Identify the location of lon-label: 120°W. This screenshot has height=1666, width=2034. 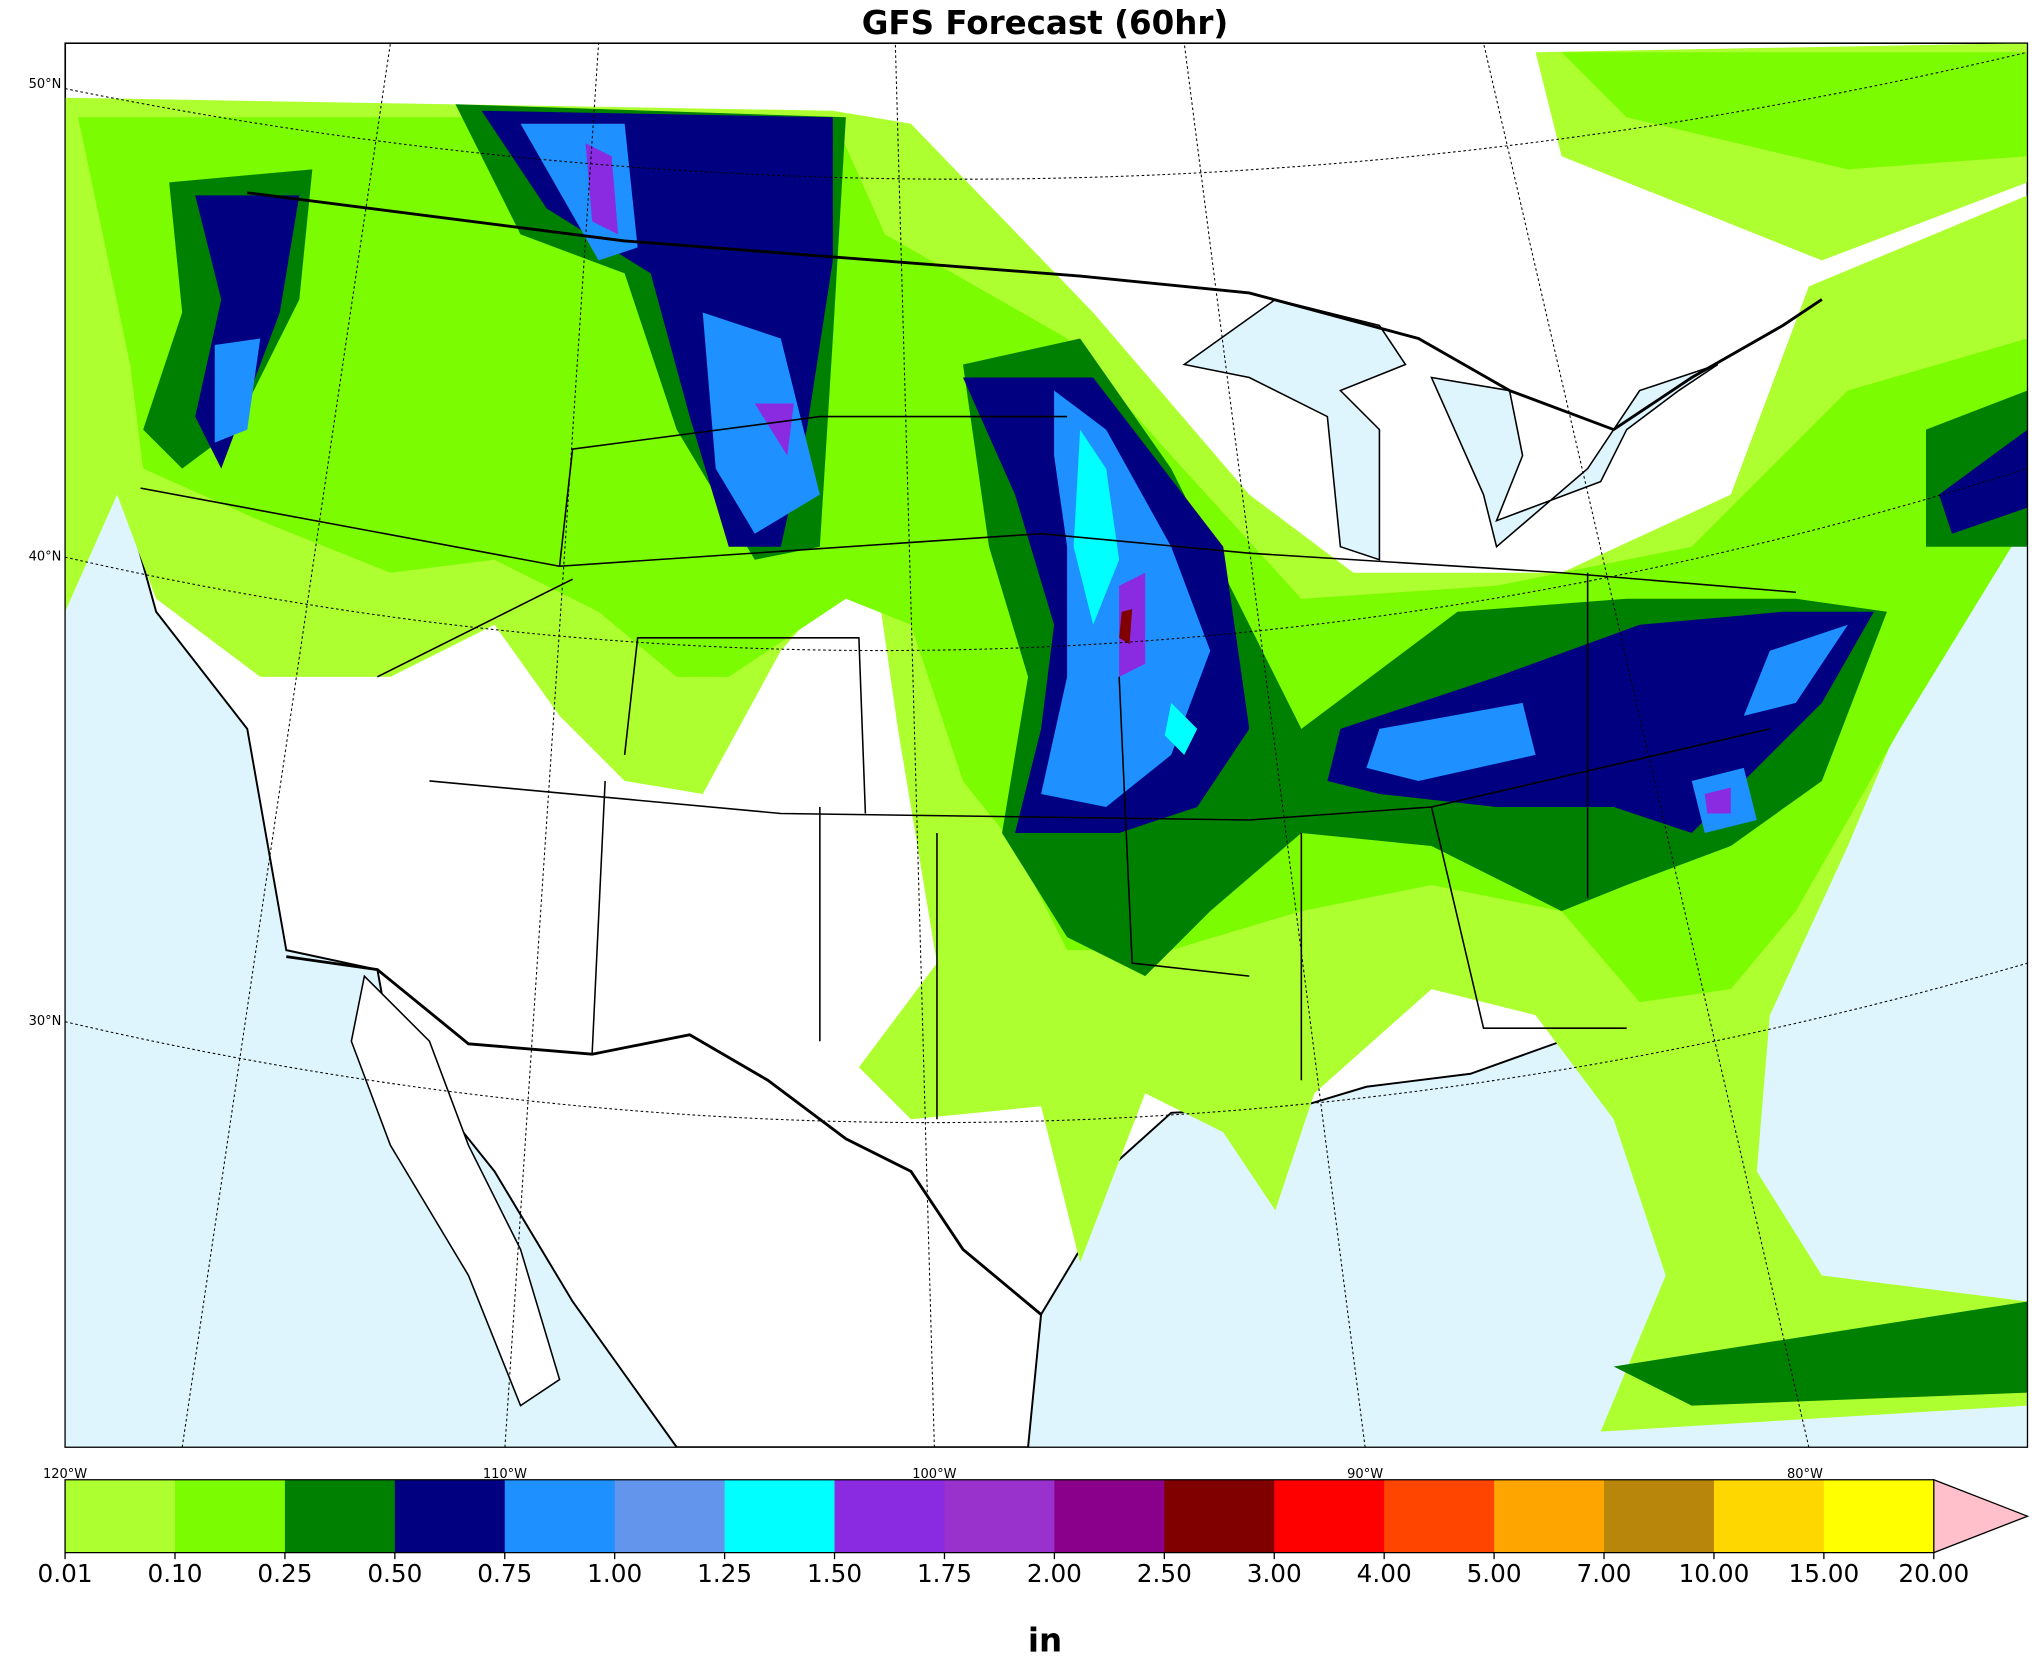
(65, 1474).